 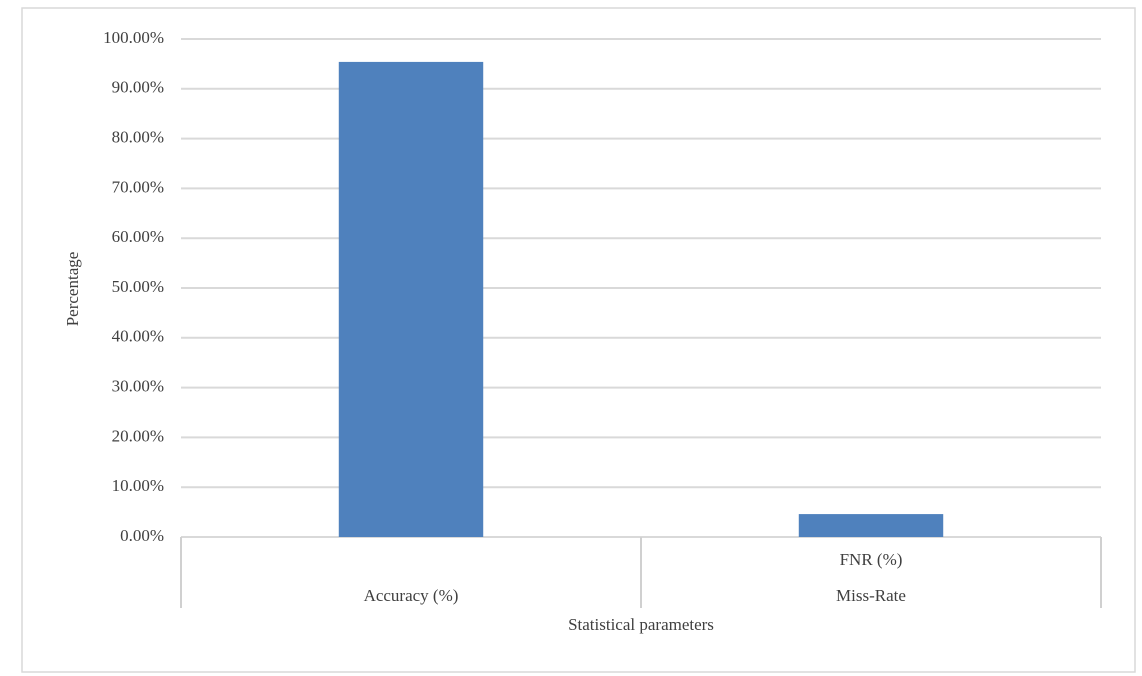 What do you see at coordinates (138, 386) in the screenshot?
I see `y-tick-label: 30.00%` at bounding box center [138, 386].